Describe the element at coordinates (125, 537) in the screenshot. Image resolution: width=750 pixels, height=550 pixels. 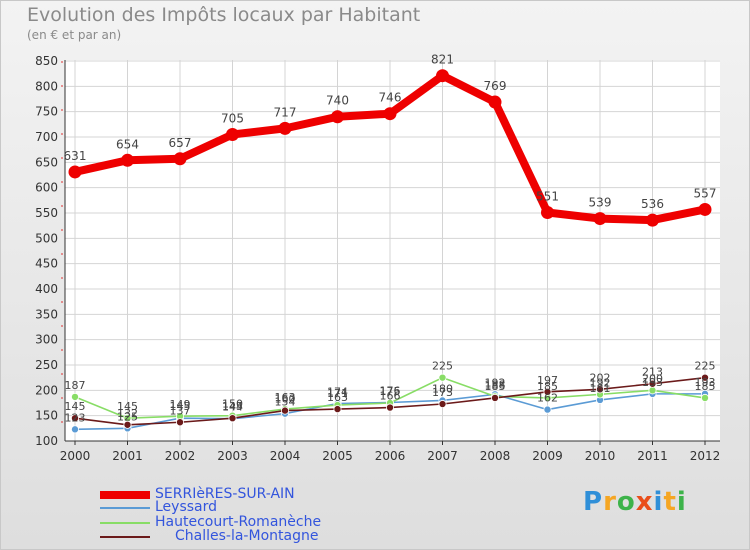
I see `legend-swatch-challes` at that location.